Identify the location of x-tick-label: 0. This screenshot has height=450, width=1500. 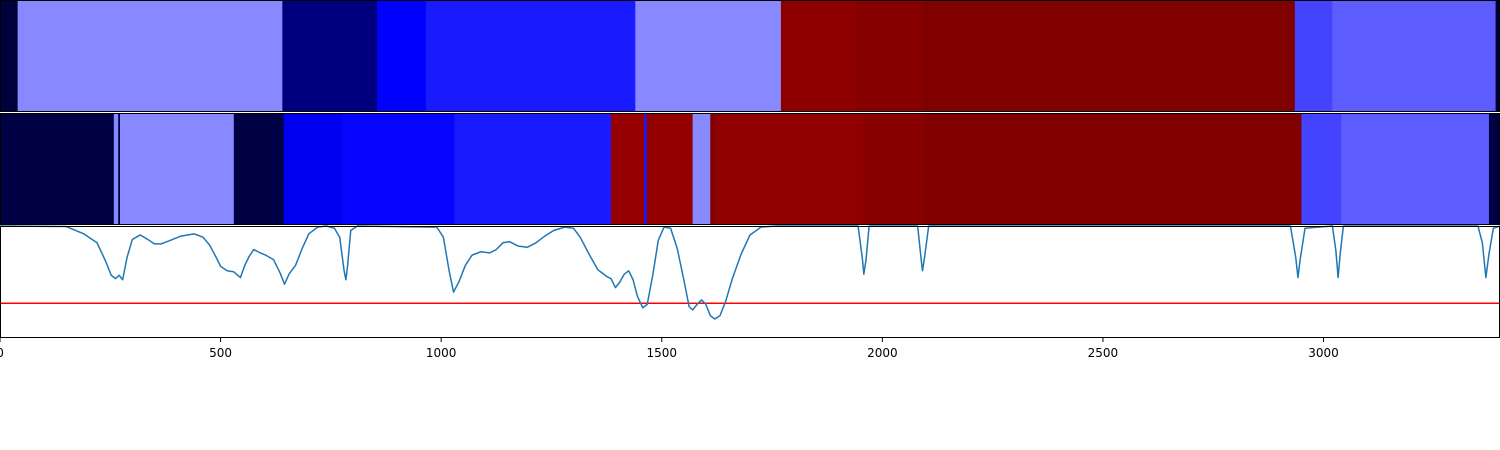
(2, 353).